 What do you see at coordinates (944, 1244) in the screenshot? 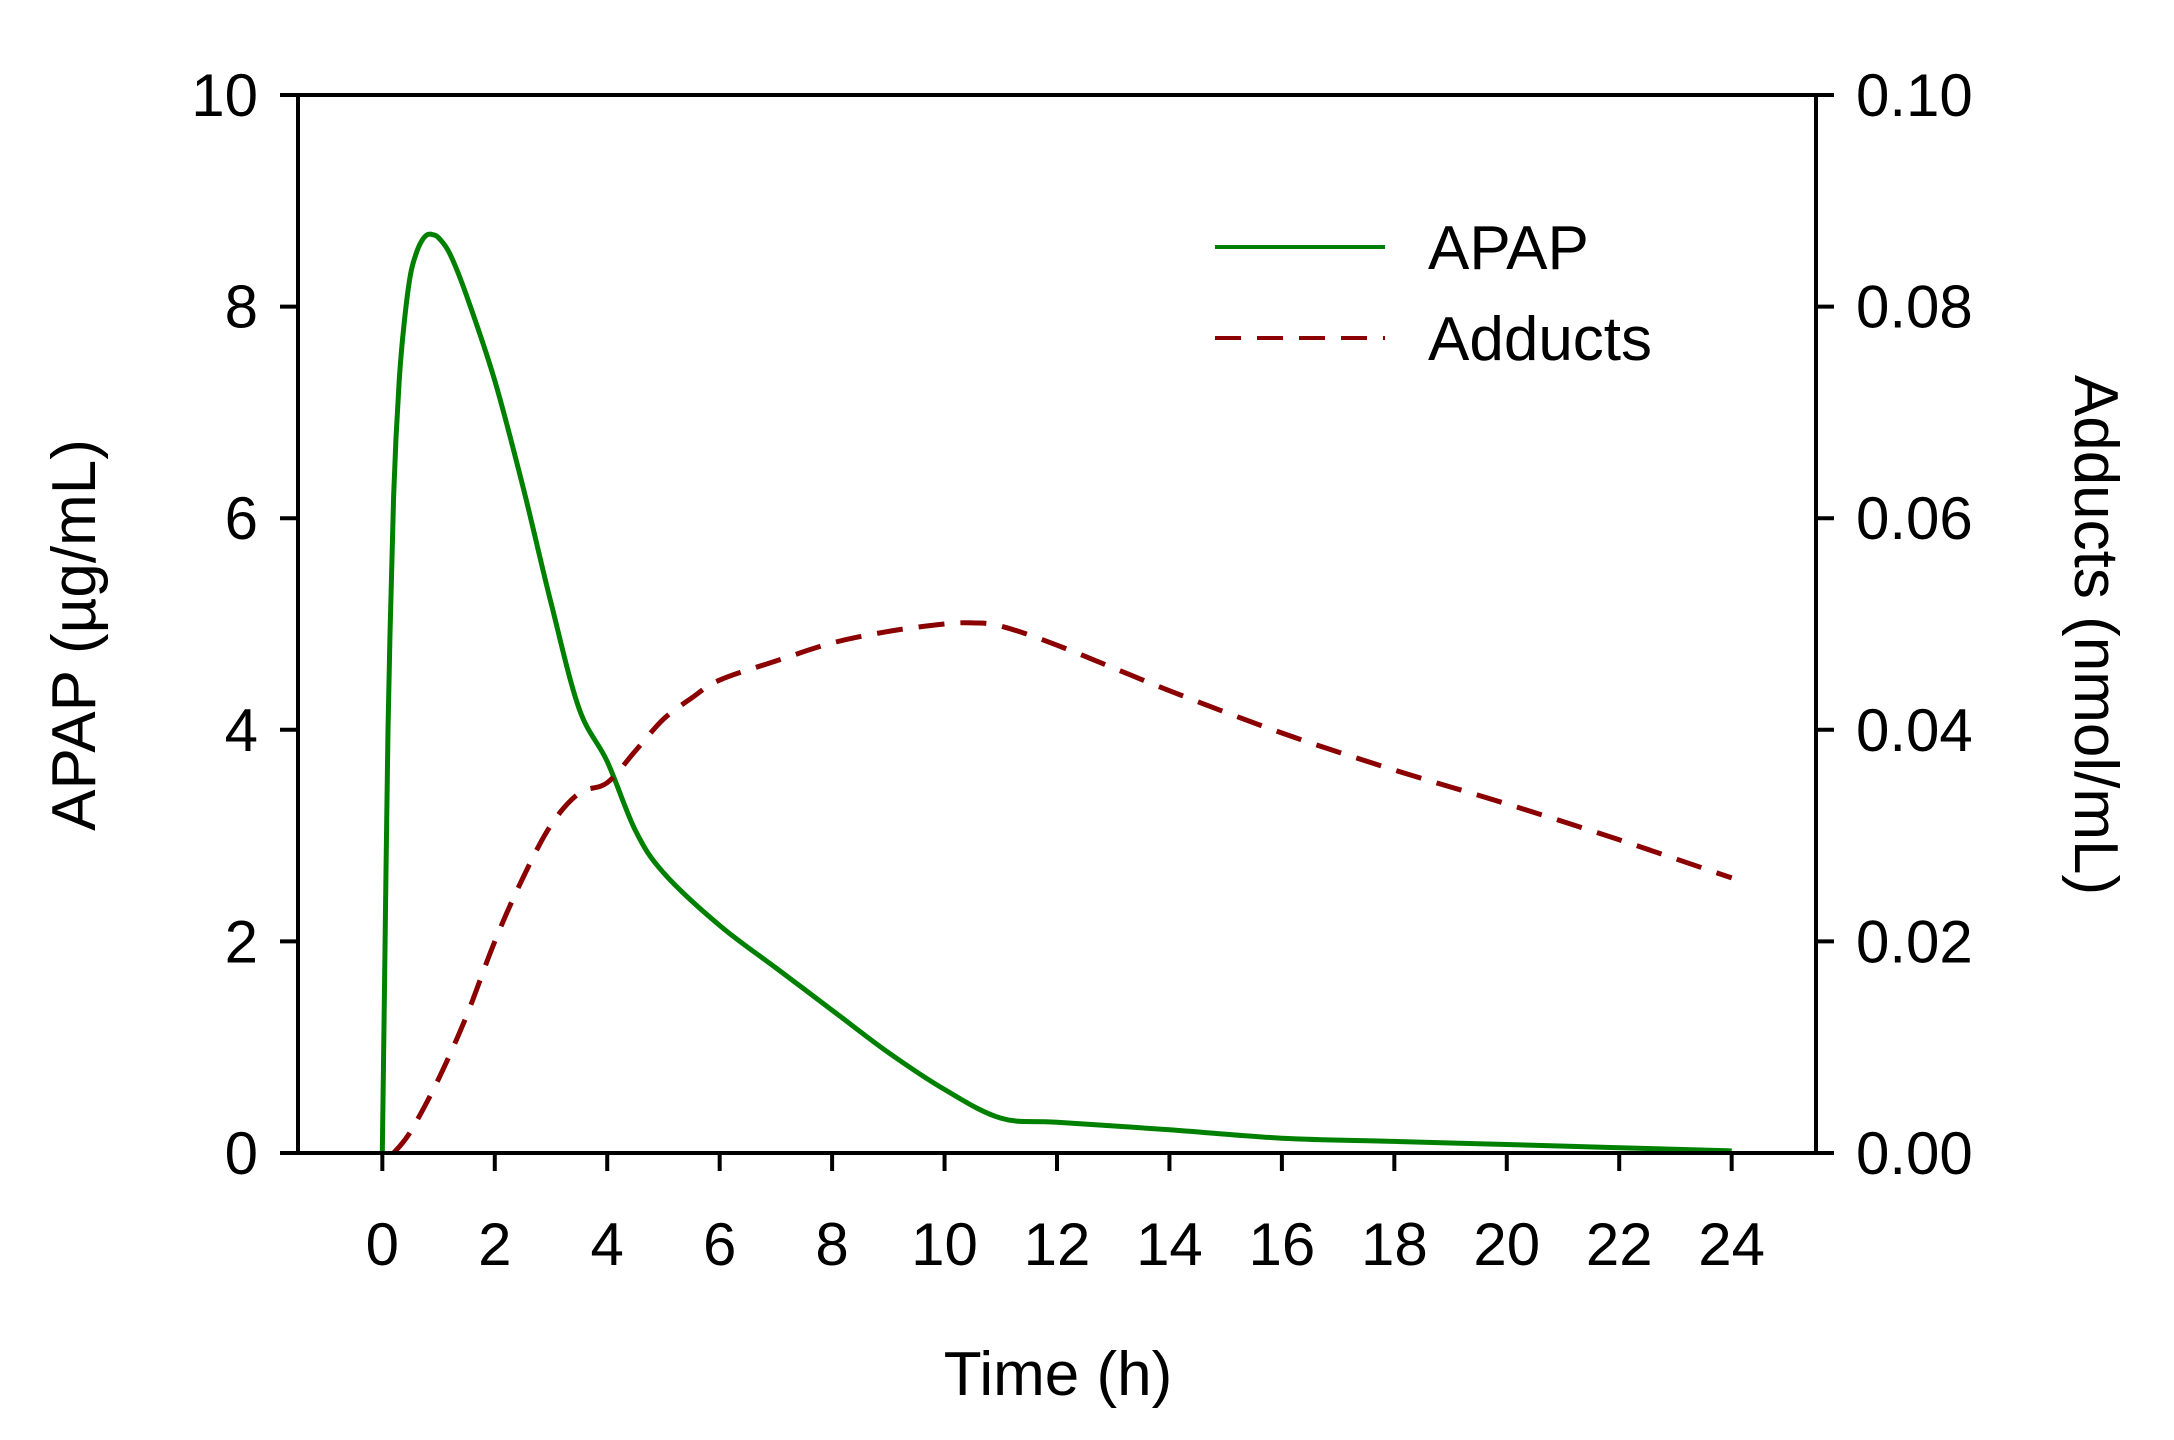
I see `x-tick-label: 10` at bounding box center [944, 1244].